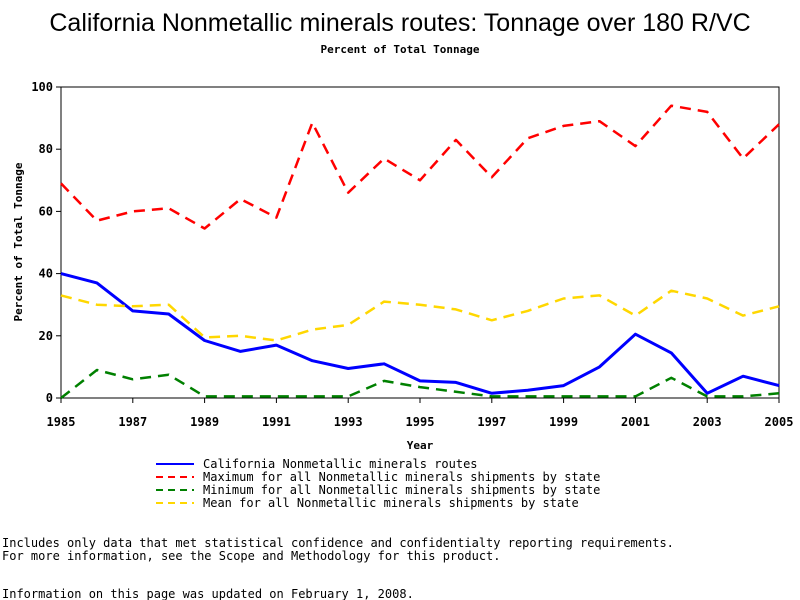 This screenshot has width=800, height=600. Describe the element at coordinates (42, 87) in the screenshot. I see `y-tick-label: 100` at that location.